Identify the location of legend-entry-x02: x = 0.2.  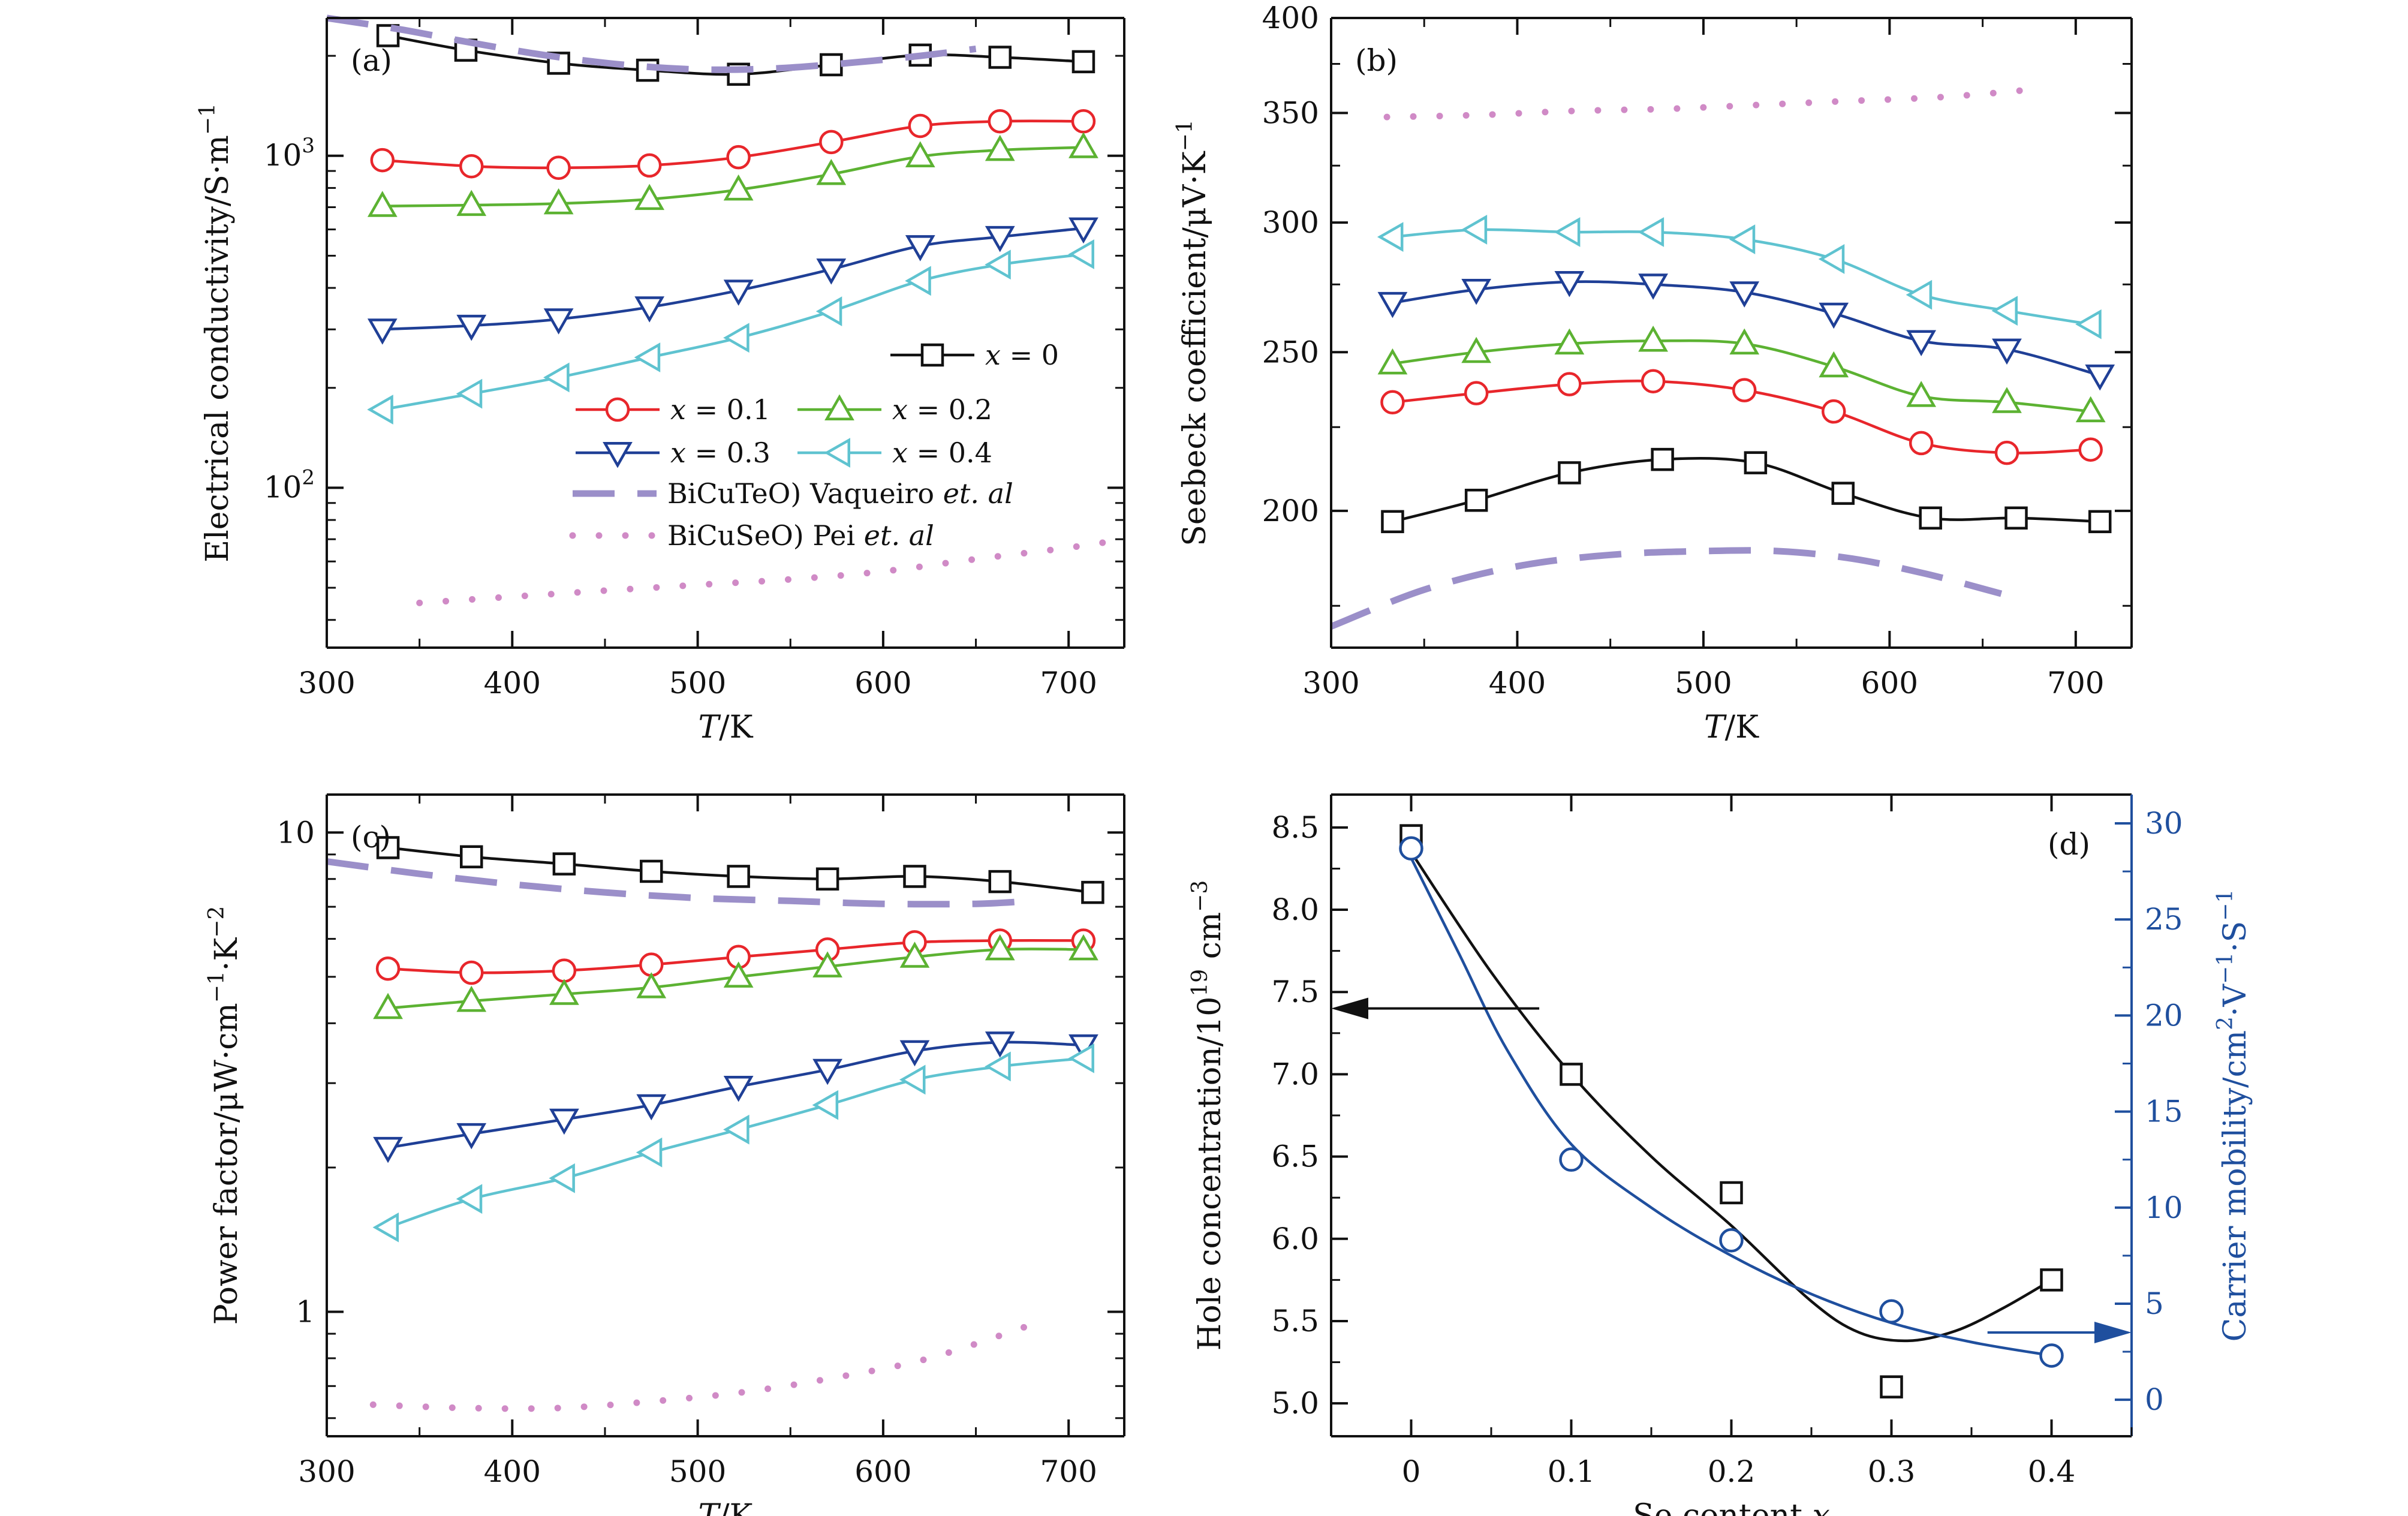
(895, 409).